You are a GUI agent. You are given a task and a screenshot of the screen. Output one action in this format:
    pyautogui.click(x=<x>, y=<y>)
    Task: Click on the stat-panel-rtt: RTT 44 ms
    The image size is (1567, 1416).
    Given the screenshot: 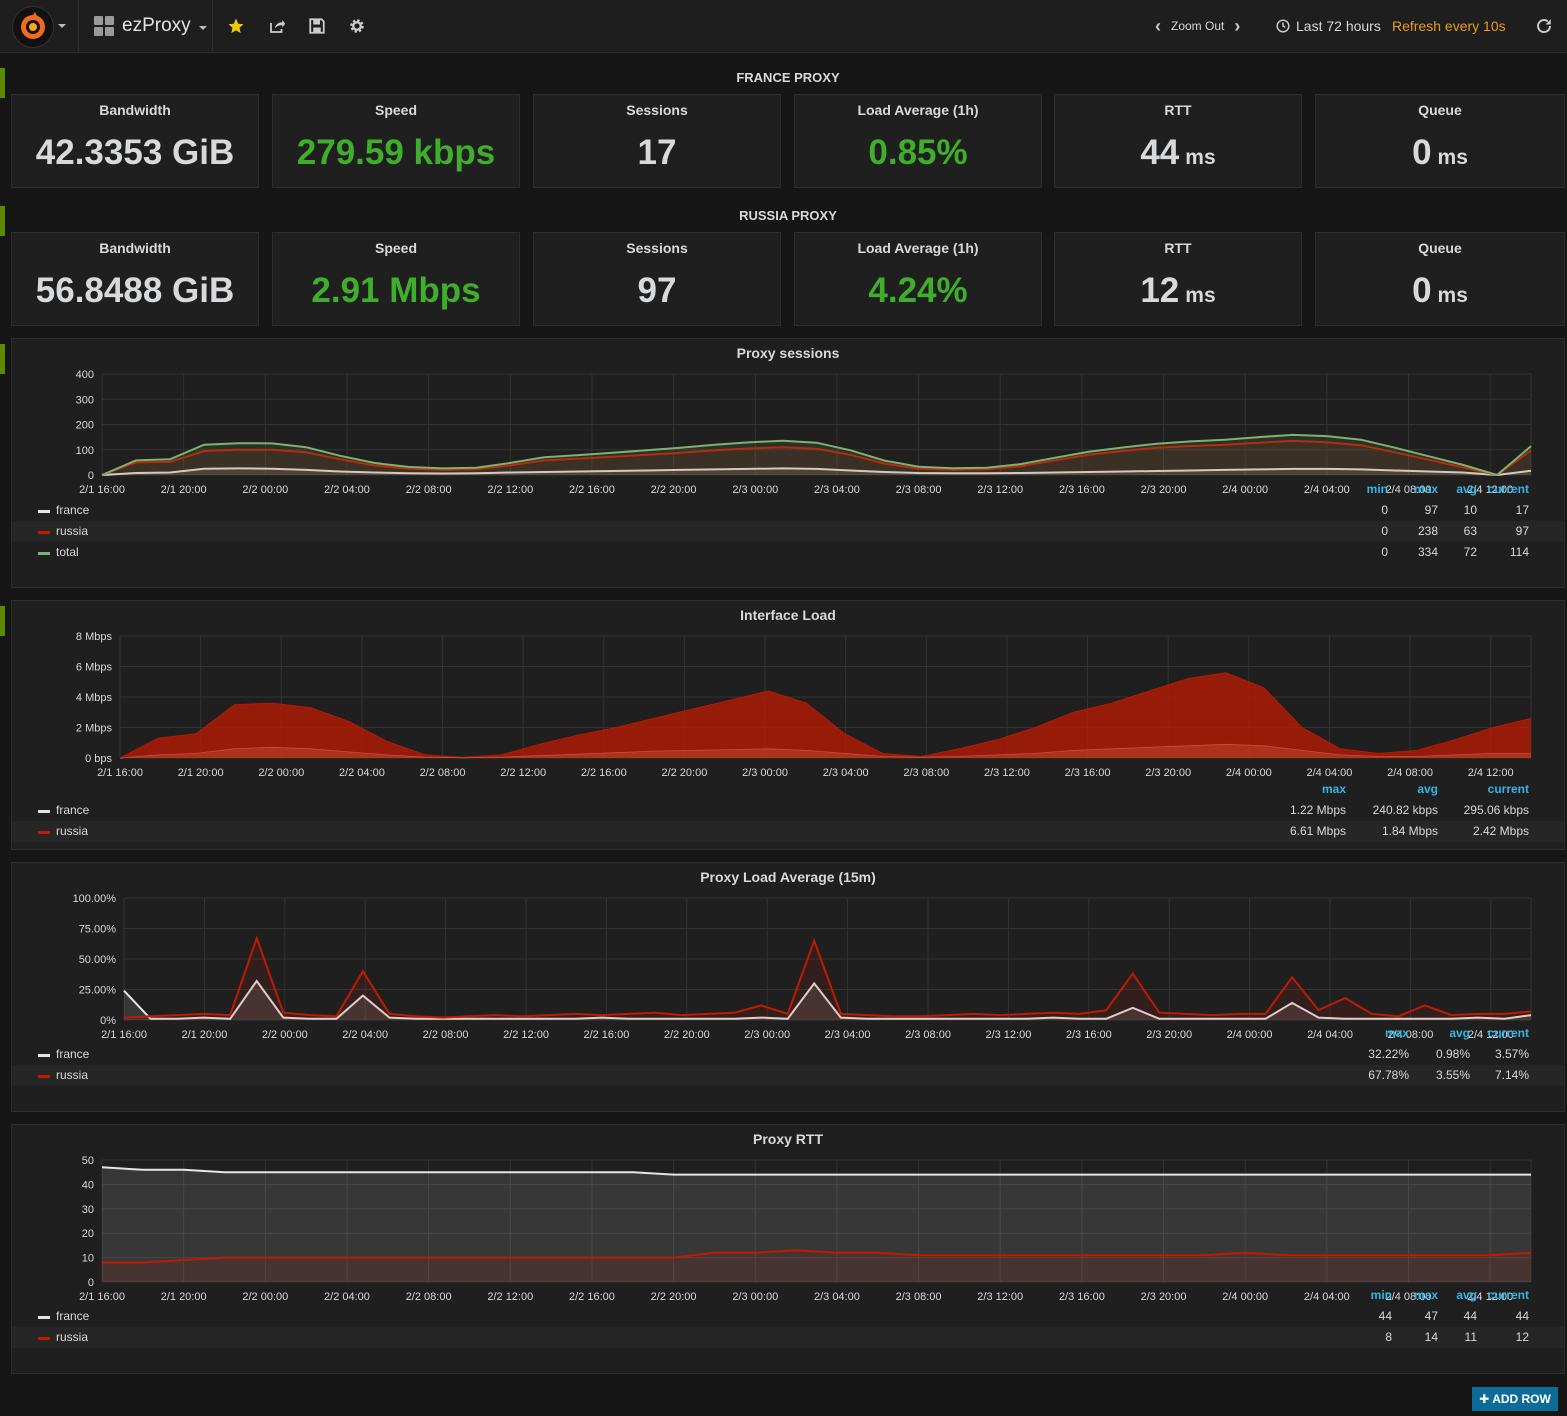 What is the action you would take?
    pyautogui.click(x=1178, y=141)
    